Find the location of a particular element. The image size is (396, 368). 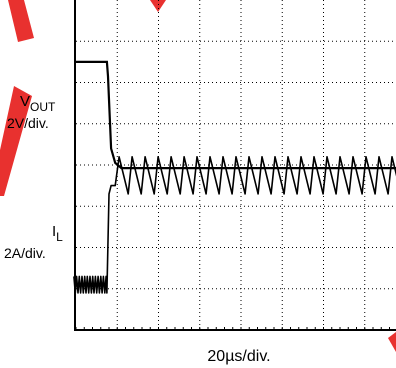

x-scale-label: 20µs/div. is located at coordinates (238, 356).